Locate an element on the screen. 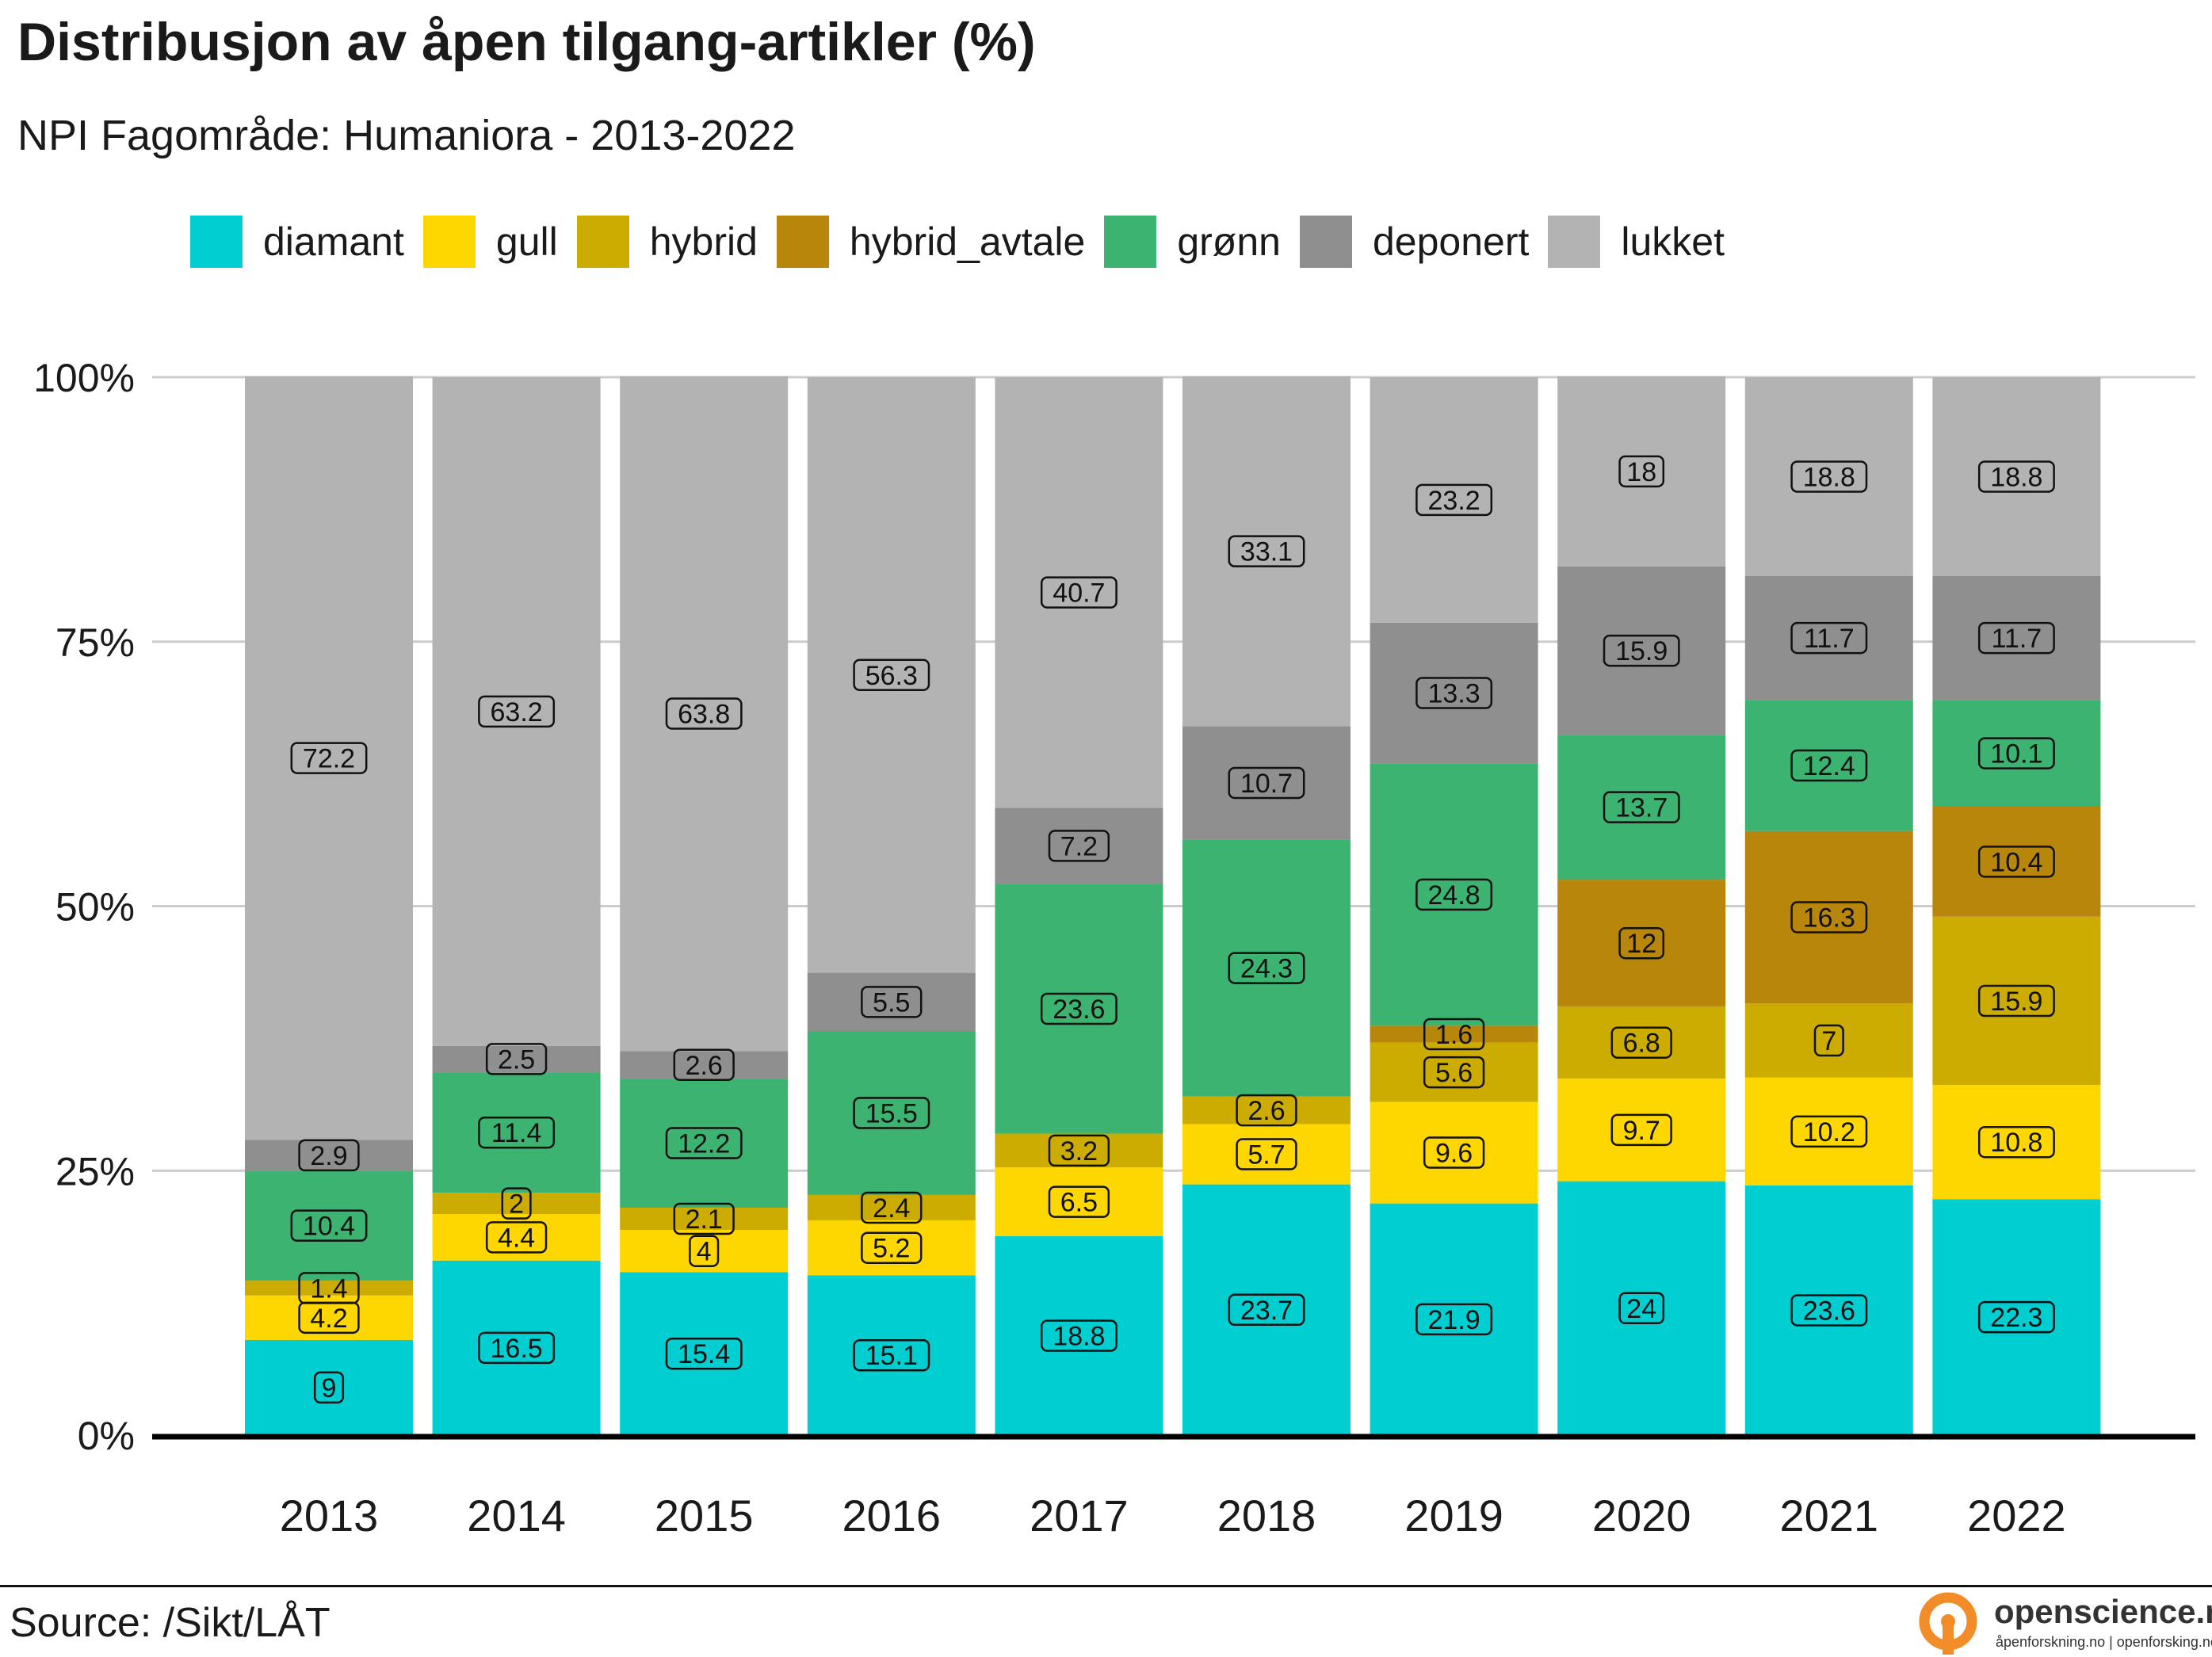 This screenshot has height=1657, width=2212. data-label-text: 23.6 is located at coordinates (1829, 1311).